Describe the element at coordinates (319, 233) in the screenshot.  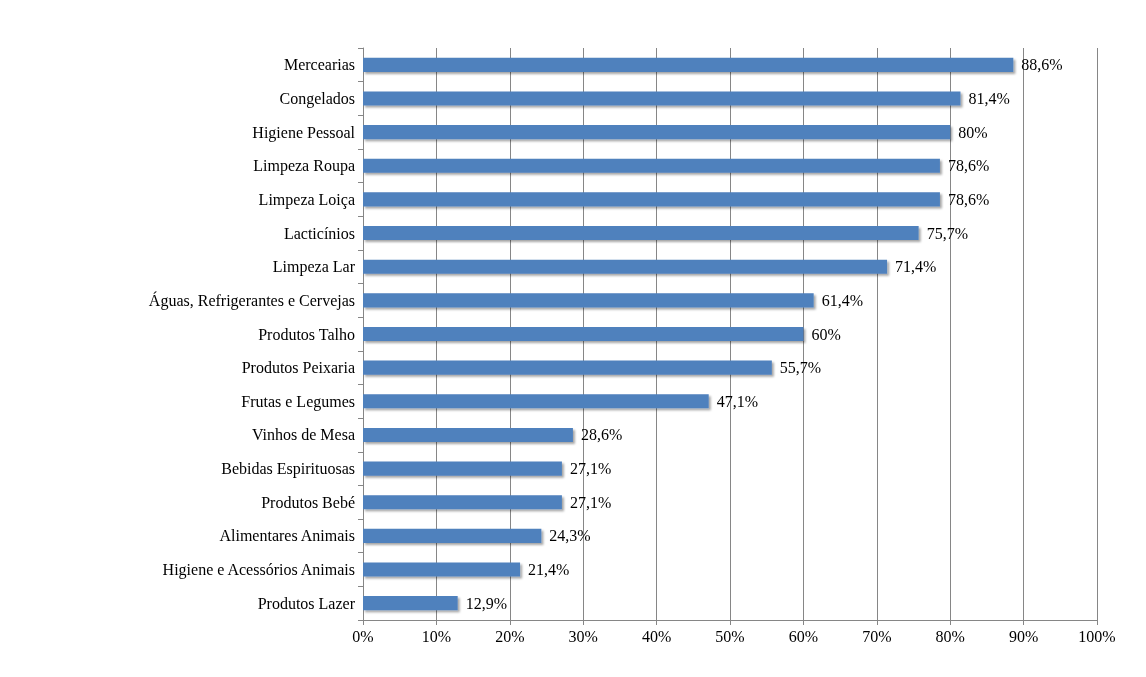
I see `y-tick-label: Lacticínios` at that location.